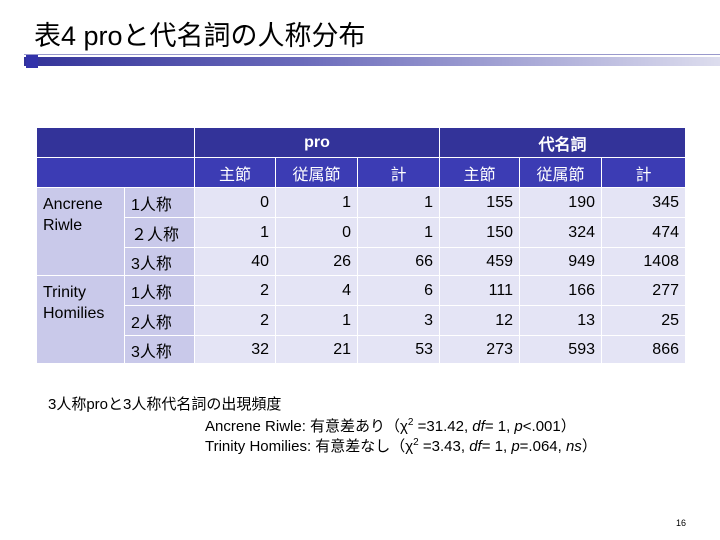 Image resolution: width=720 pixels, height=540 pixels. What do you see at coordinates (317, 350) in the screenshot?
I see `value-cell: 21` at bounding box center [317, 350].